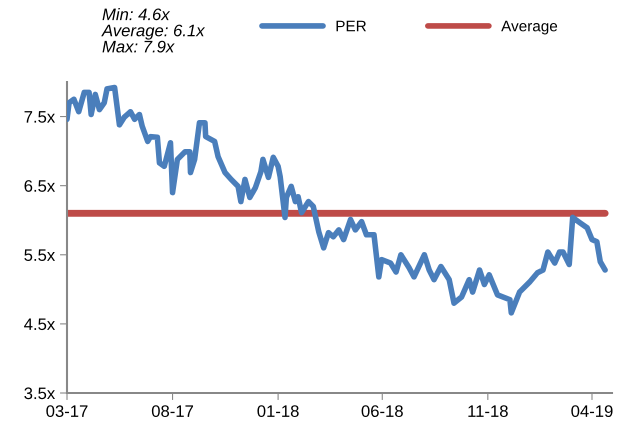  What do you see at coordinates (40, 324) in the screenshot?
I see `y-tick-label: 4.5x` at bounding box center [40, 324].